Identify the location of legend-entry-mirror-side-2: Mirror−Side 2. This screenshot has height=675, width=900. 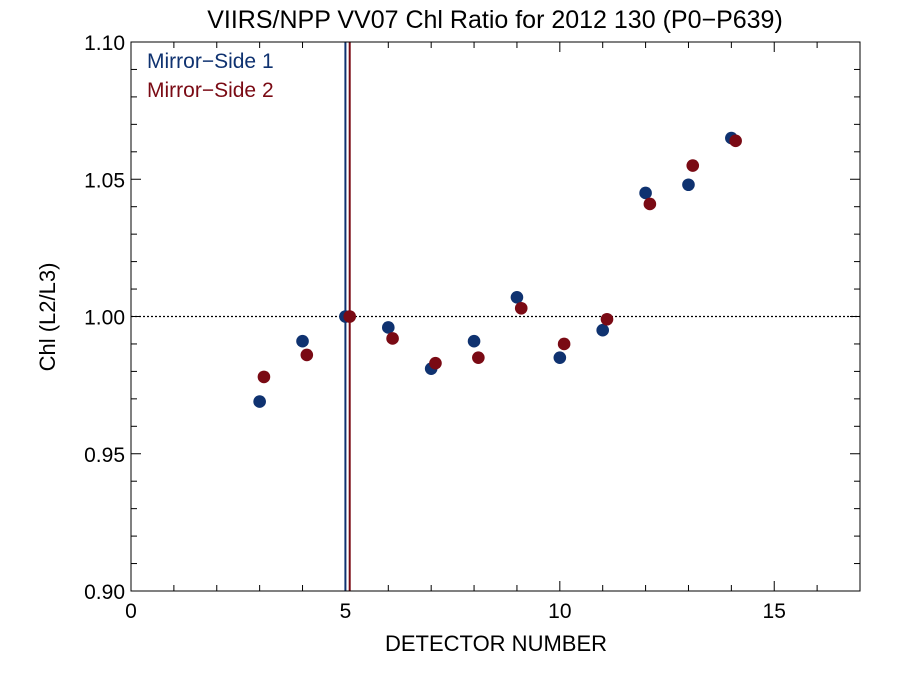
(210, 90).